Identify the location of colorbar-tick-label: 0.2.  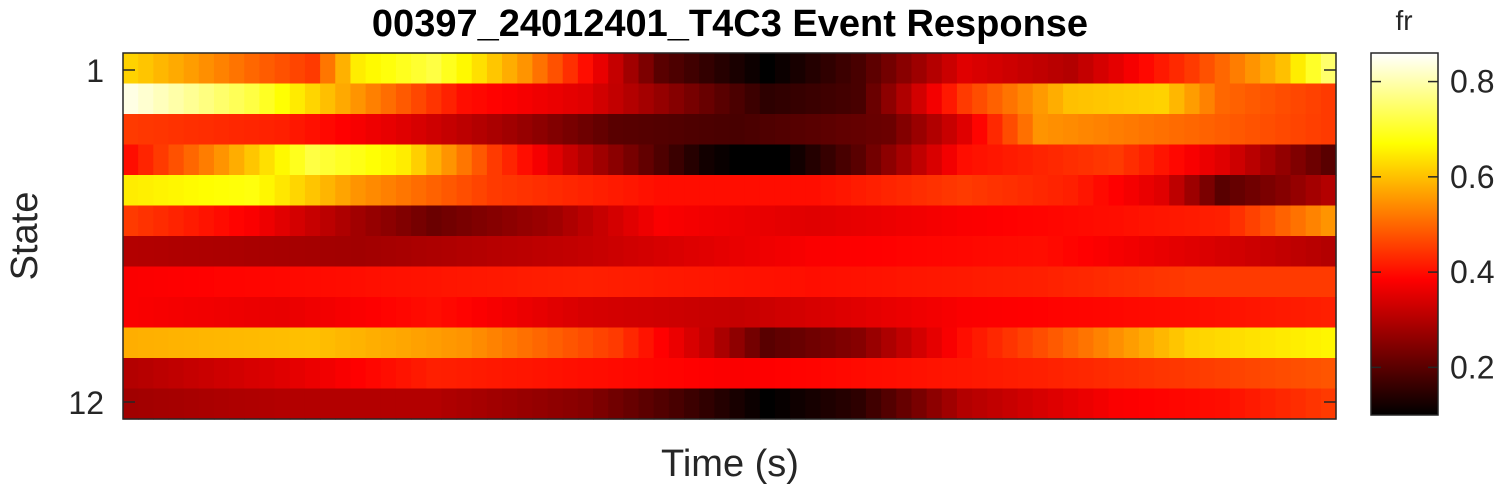
(1472, 367).